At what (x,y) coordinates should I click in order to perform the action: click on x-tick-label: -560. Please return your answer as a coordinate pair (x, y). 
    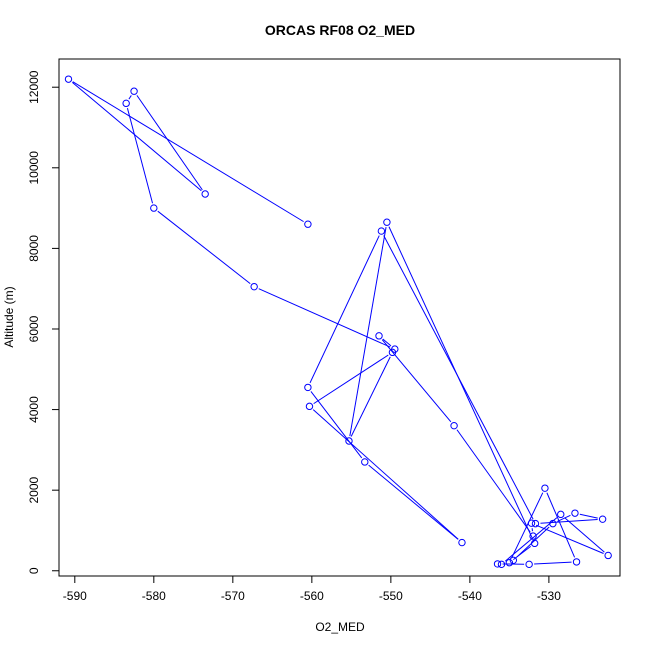
    Looking at the image, I should click on (312, 596).